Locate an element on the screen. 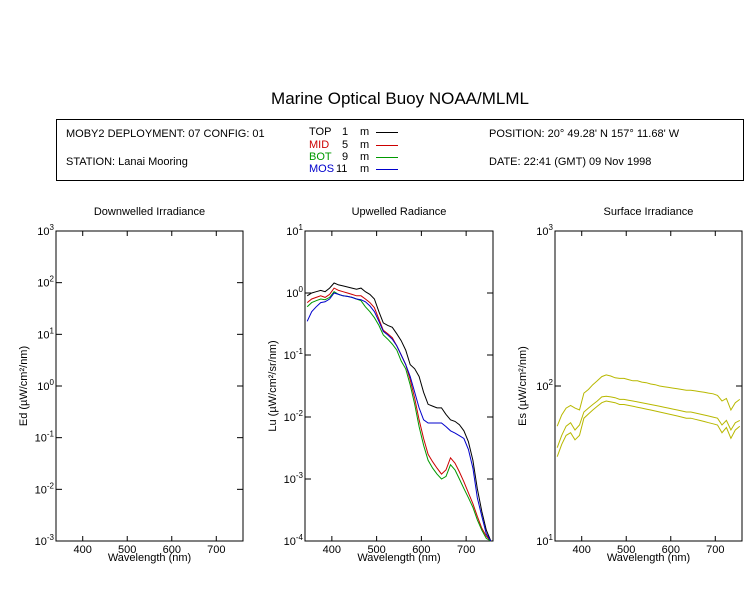  chart-title: Upwelled Radiance is located at coordinates (399, 212).